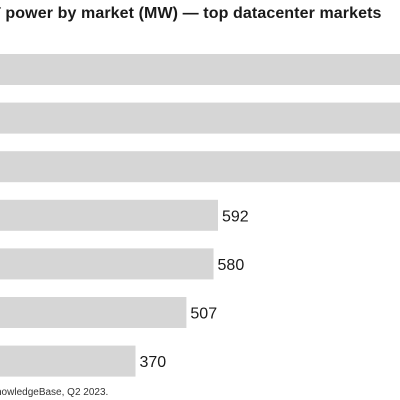 Image resolution: width=400 pixels, height=400 pixels. I want to click on value-label-4: 592, so click(235, 216).